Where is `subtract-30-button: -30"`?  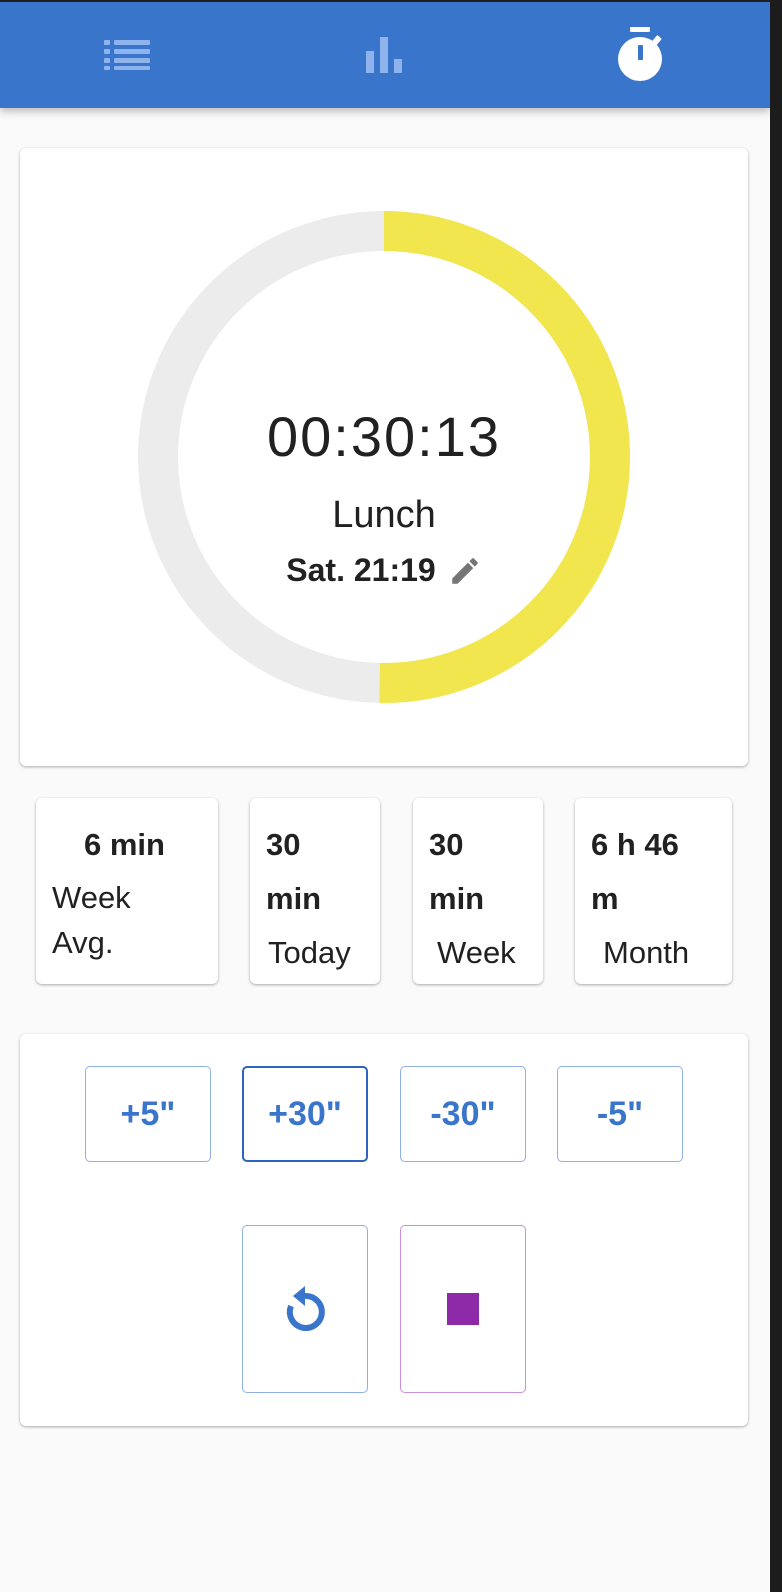 subtract-30-button: -30" is located at coordinates (463, 1114).